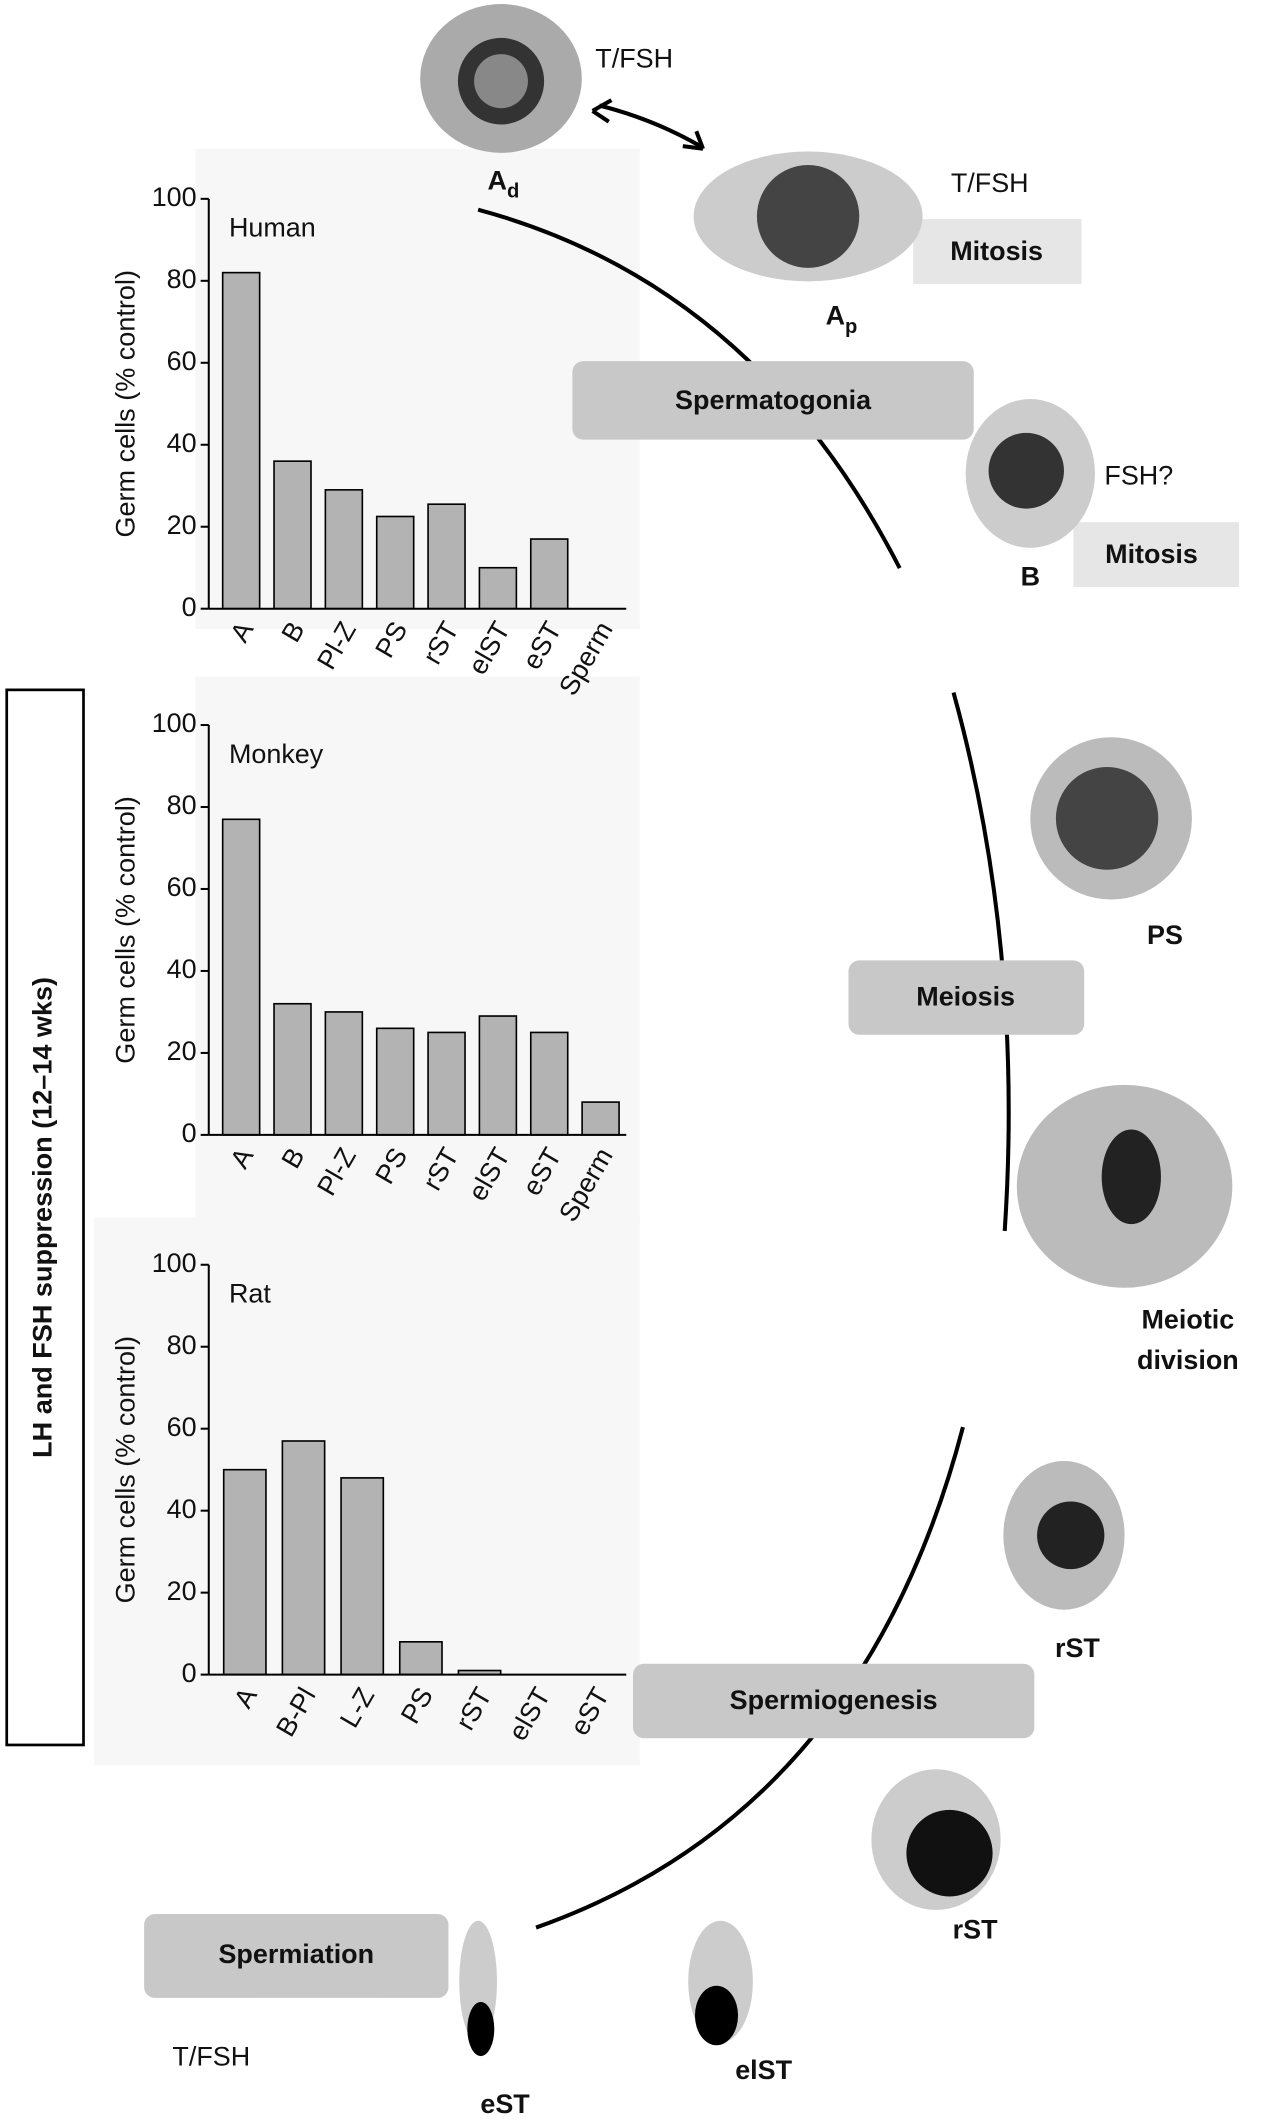  What do you see at coordinates (1165, 935) in the screenshot?
I see `cell-label: PS` at bounding box center [1165, 935].